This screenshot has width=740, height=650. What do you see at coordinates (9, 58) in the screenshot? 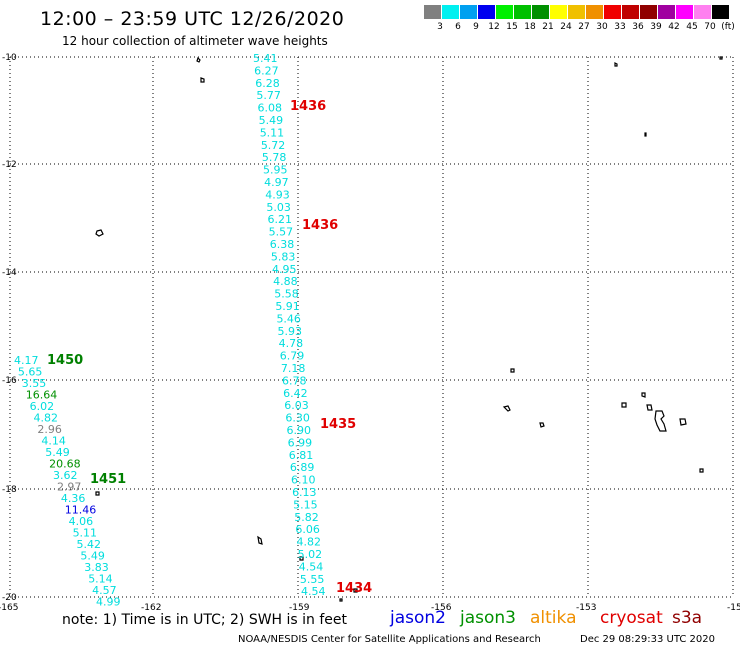
I see `y-tick-label: -10` at bounding box center [9, 58].